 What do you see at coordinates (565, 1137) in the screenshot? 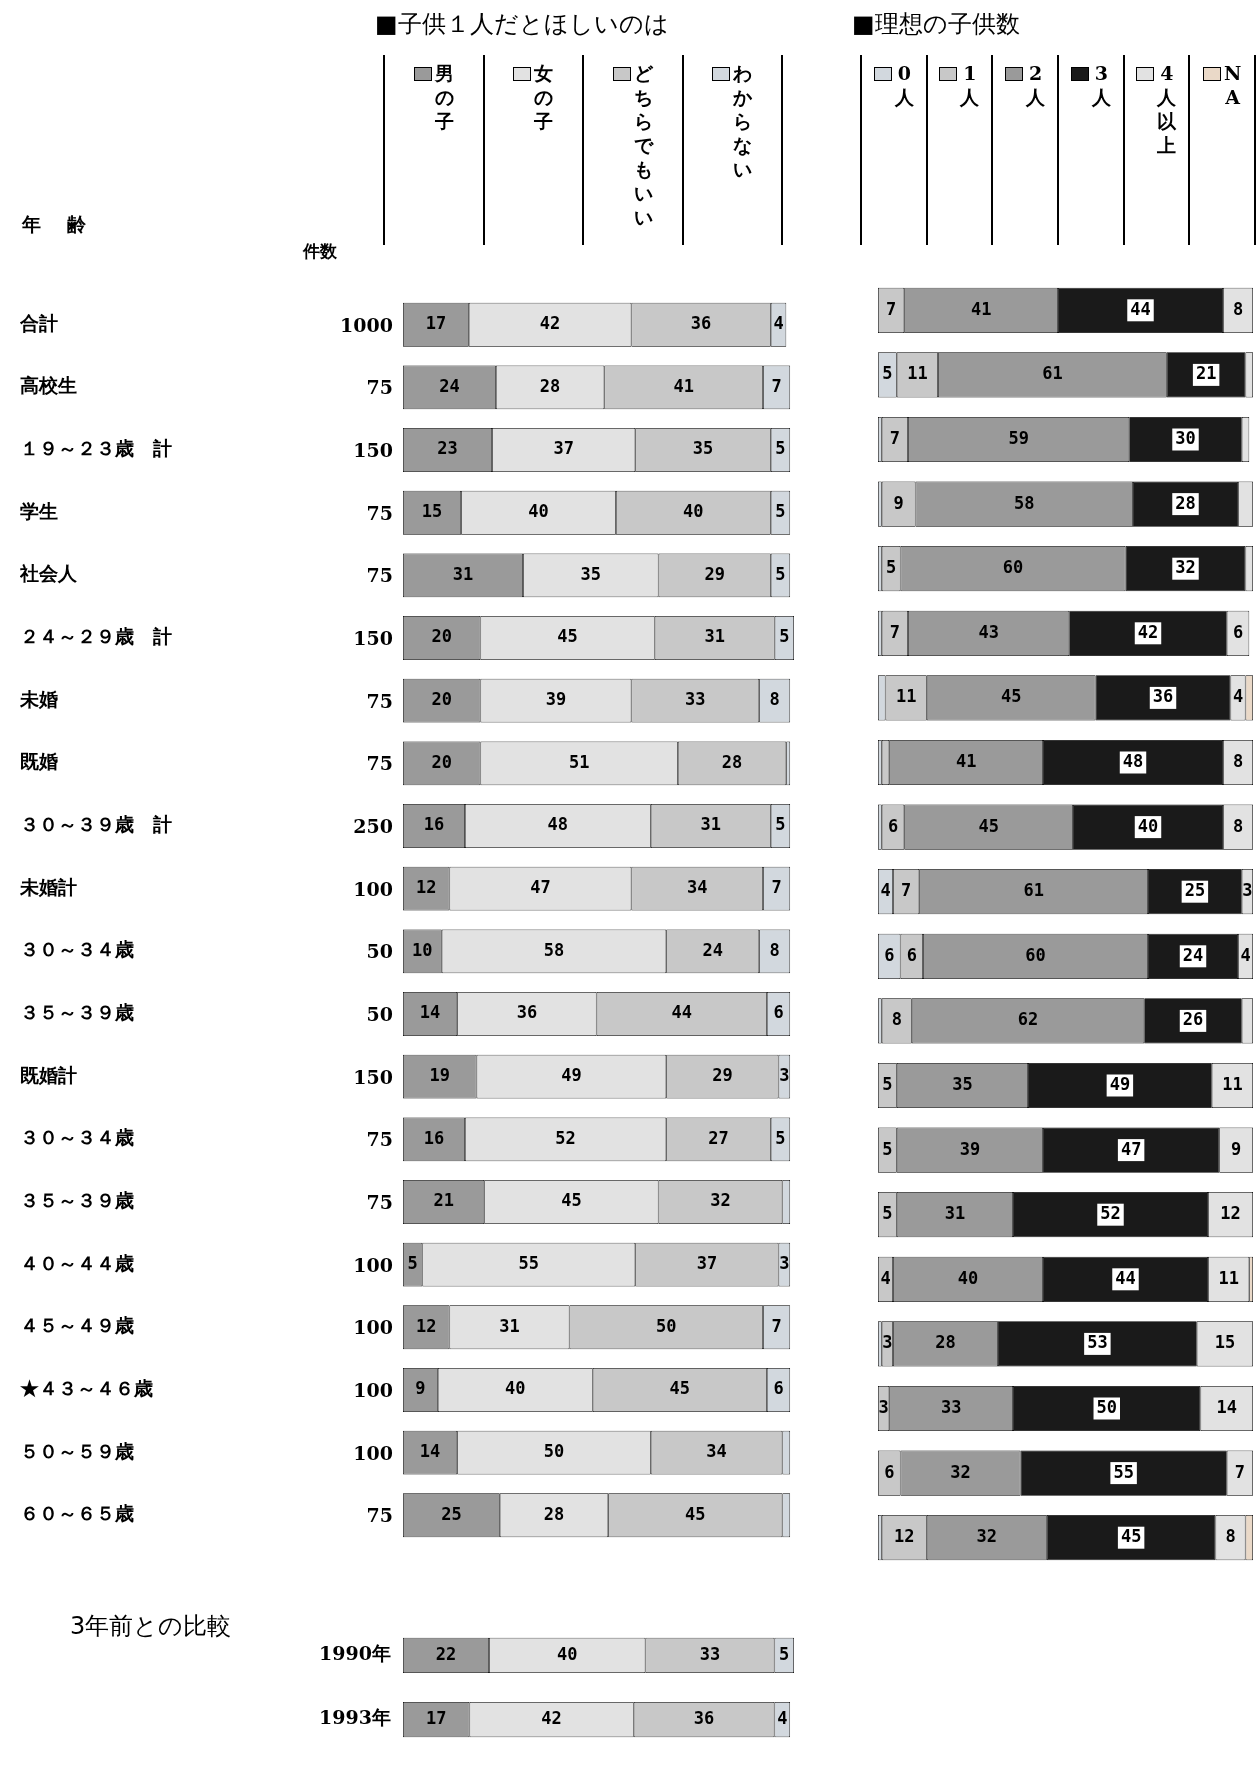
I see `data-label: 52` at bounding box center [565, 1137].